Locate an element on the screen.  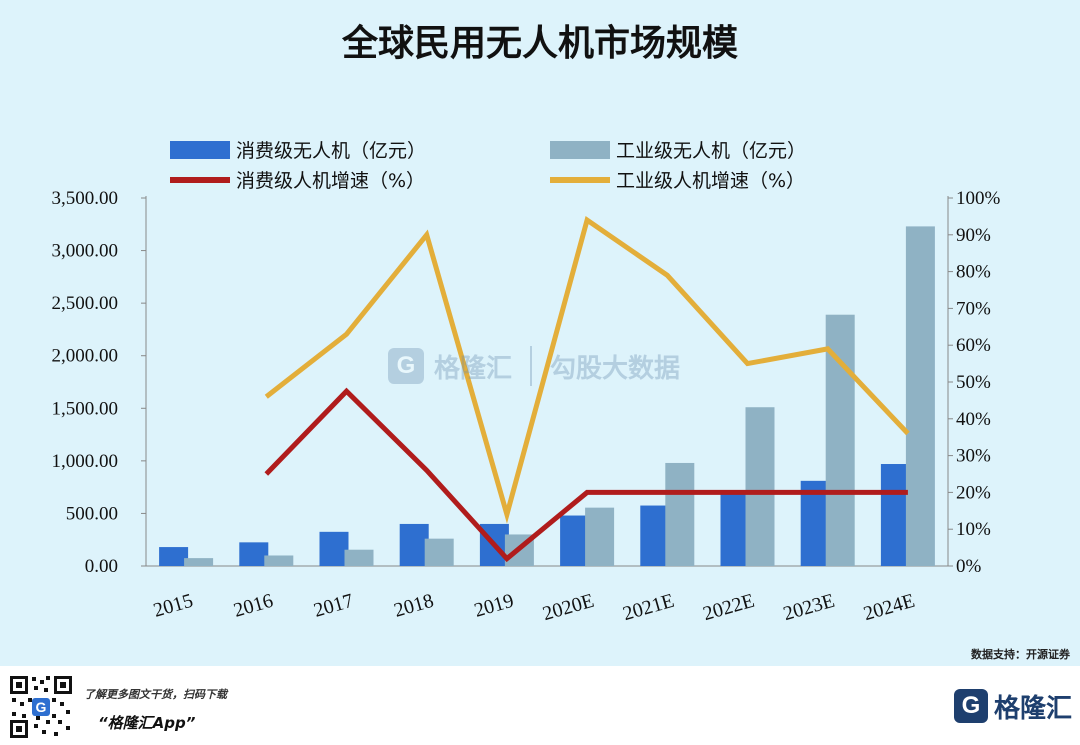
watermark-brand-1: 格隆汇 is located at coordinates (473, 368).